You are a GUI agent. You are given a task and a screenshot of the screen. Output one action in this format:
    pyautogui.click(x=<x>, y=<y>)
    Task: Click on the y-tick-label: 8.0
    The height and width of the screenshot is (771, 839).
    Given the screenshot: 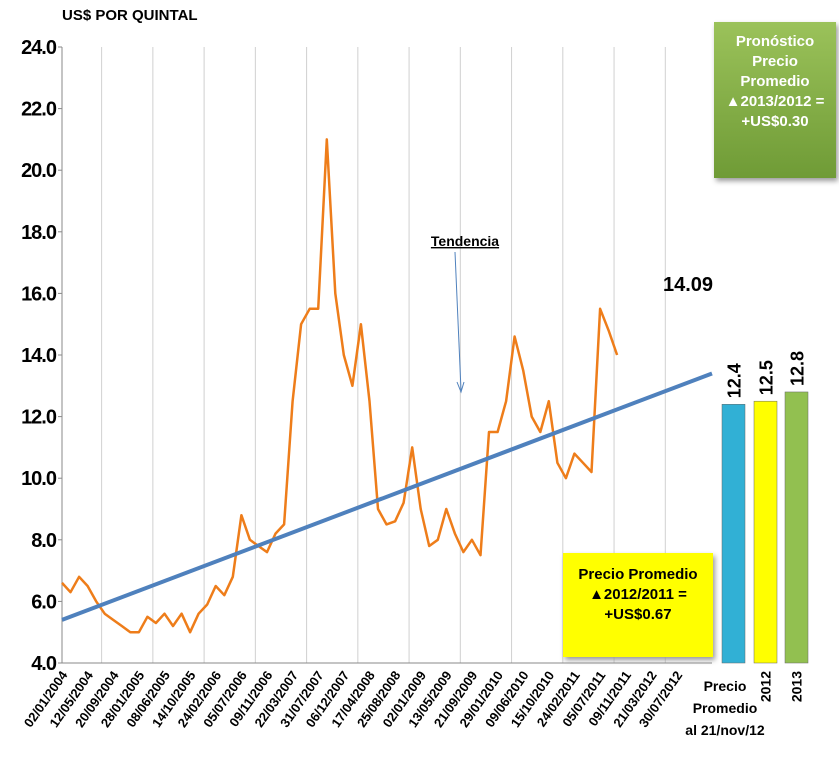 What is the action you would take?
    pyautogui.click(x=44, y=541)
    